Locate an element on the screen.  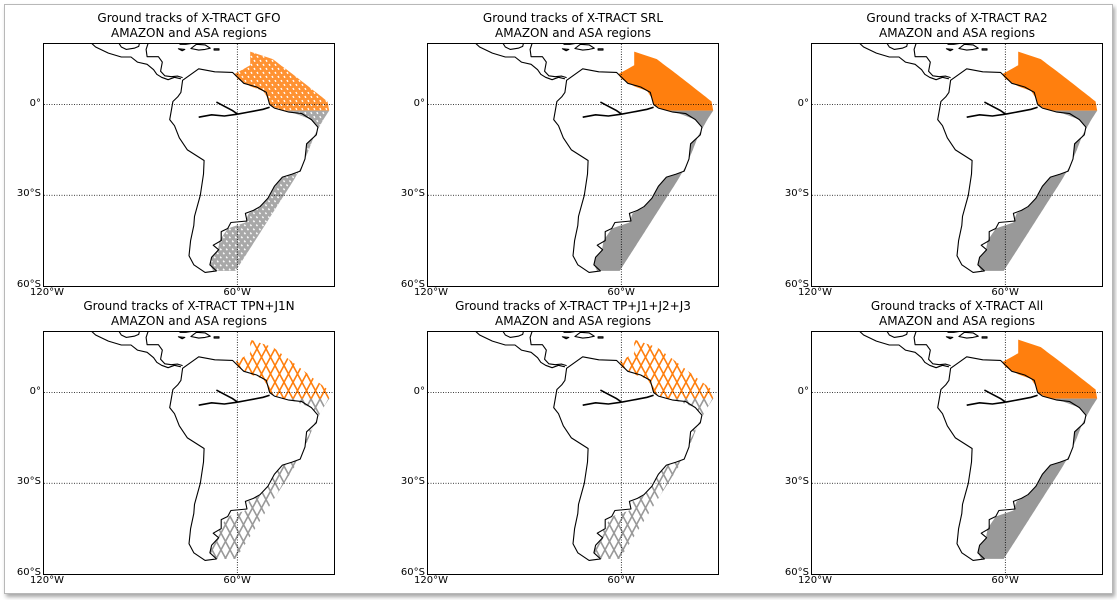
panel-title: Ground tracks of X-TRACT All is located at coordinates (957, 306).